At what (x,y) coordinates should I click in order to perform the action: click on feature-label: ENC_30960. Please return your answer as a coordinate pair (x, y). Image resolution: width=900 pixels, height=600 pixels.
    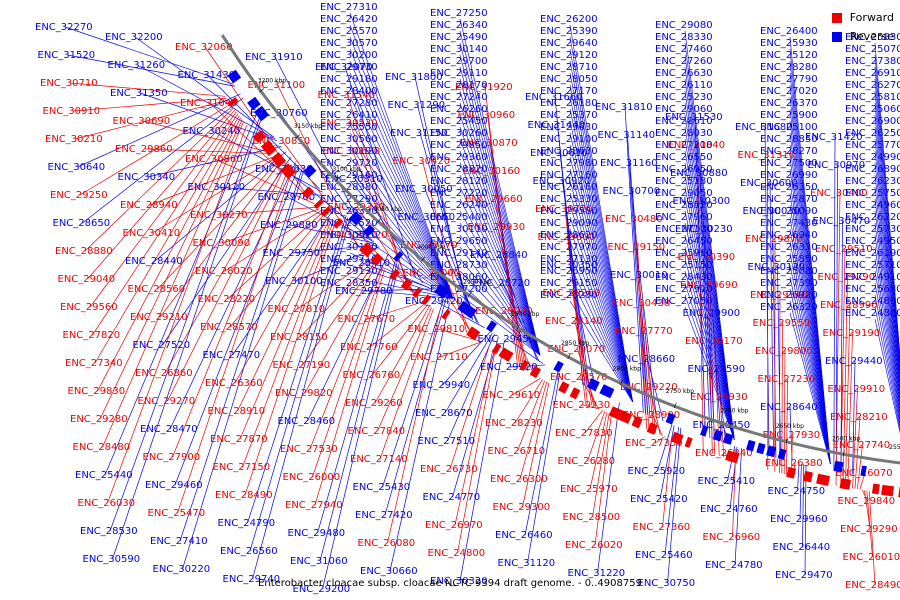
    Looking at the image, I should click on (487, 115).